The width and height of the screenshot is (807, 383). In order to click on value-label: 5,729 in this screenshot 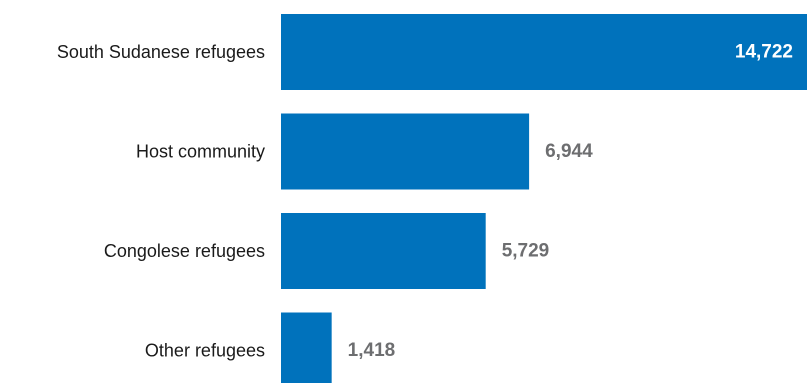, I will do `click(526, 251)`.